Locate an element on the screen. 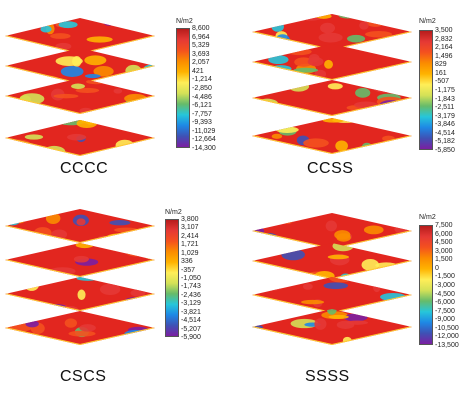  colorbar-tick-label: -1,214 is located at coordinates (202, 80).